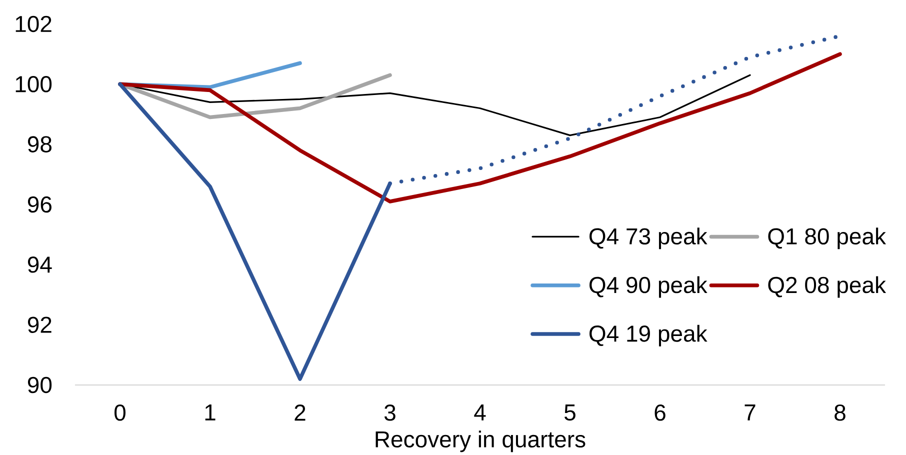 This screenshot has height=455, width=906. Describe the element at coordinates (840, 412) in the screenshot. I see `x-tick-label: 8` at that location.